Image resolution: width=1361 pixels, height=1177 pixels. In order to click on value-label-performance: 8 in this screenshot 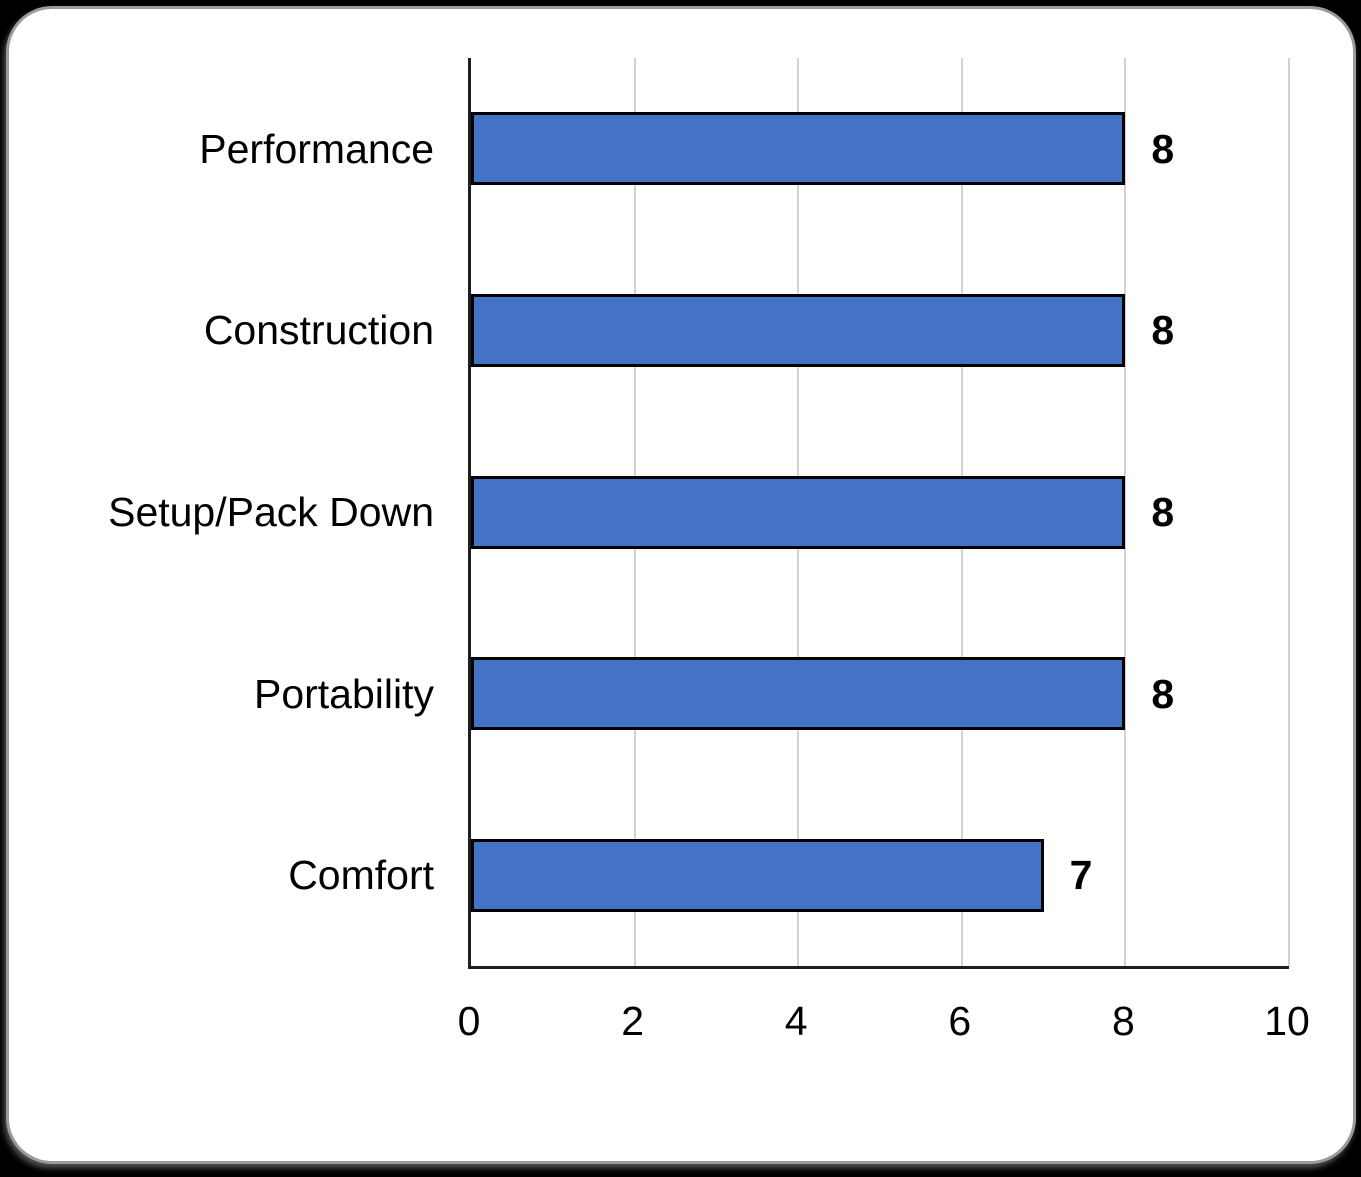, I will do `click(1163, 148)`.